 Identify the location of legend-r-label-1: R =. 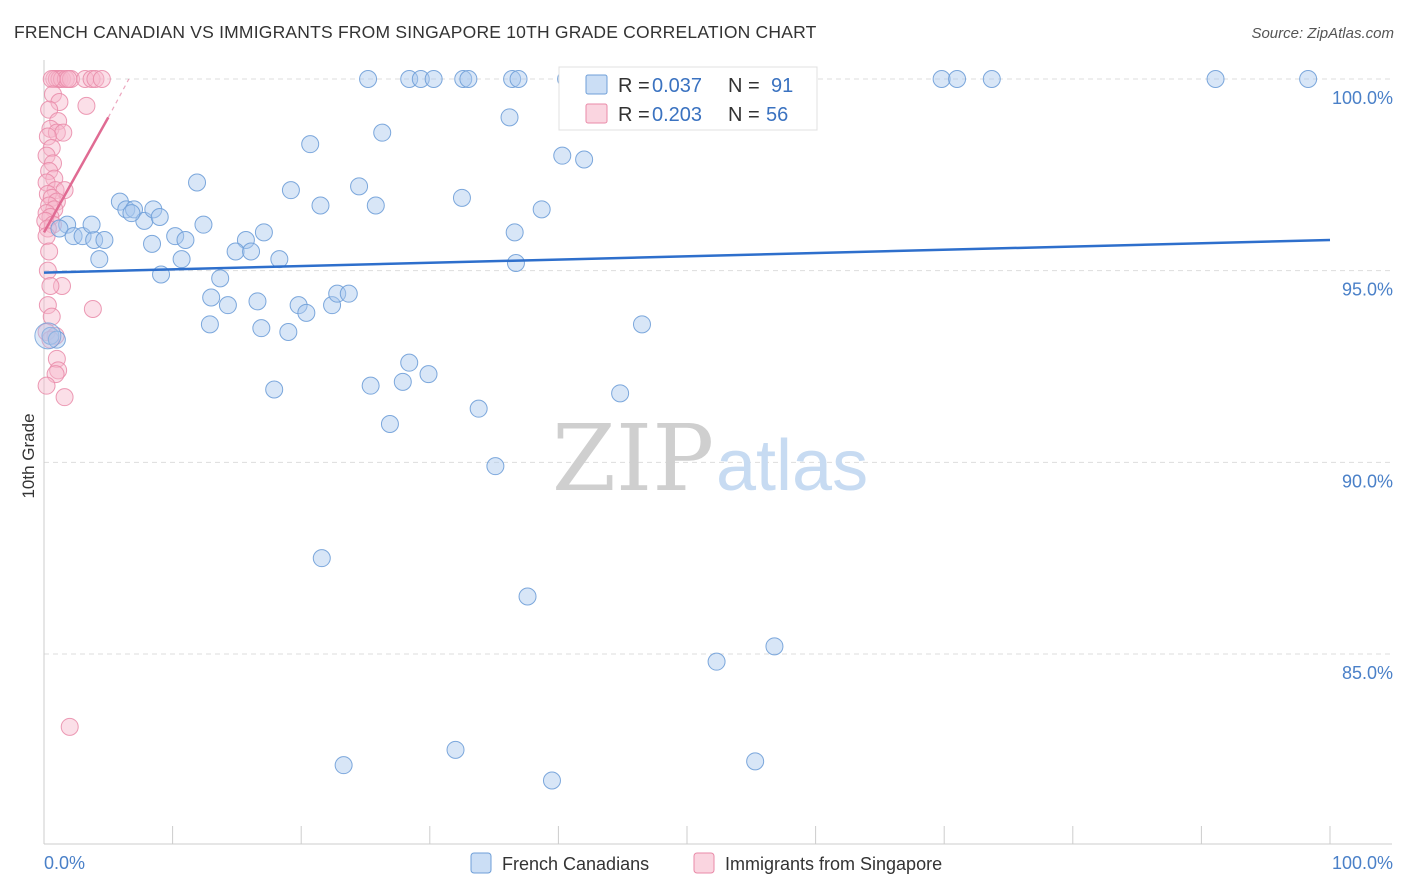
(634, 86).